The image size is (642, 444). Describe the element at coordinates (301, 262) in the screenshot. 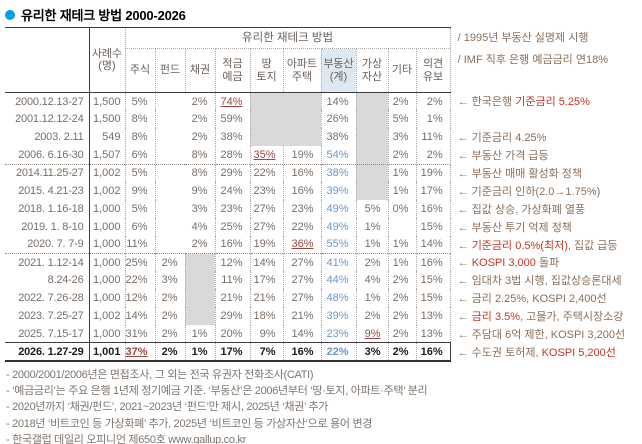

I see `value-cell: 27%` at that location.